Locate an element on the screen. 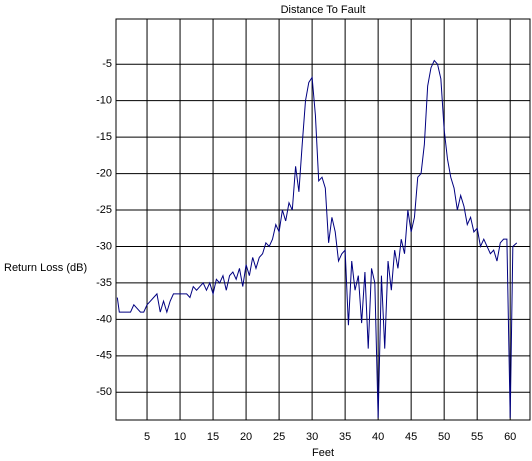  x-tick-label: 20 is located at coordinates (246, 437).